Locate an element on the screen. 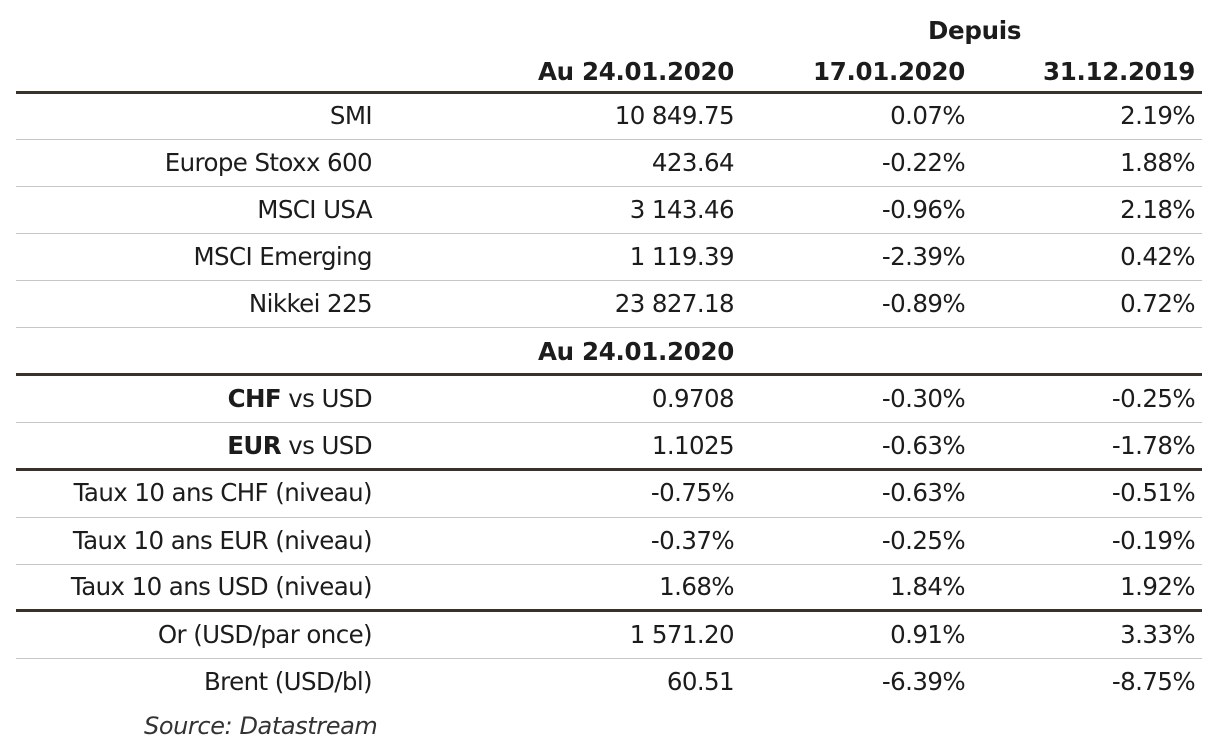 The height and width of the screenshot is (754, 1221). header-col-1: Au 24.01.2020 is located at coordinates (635, 71).